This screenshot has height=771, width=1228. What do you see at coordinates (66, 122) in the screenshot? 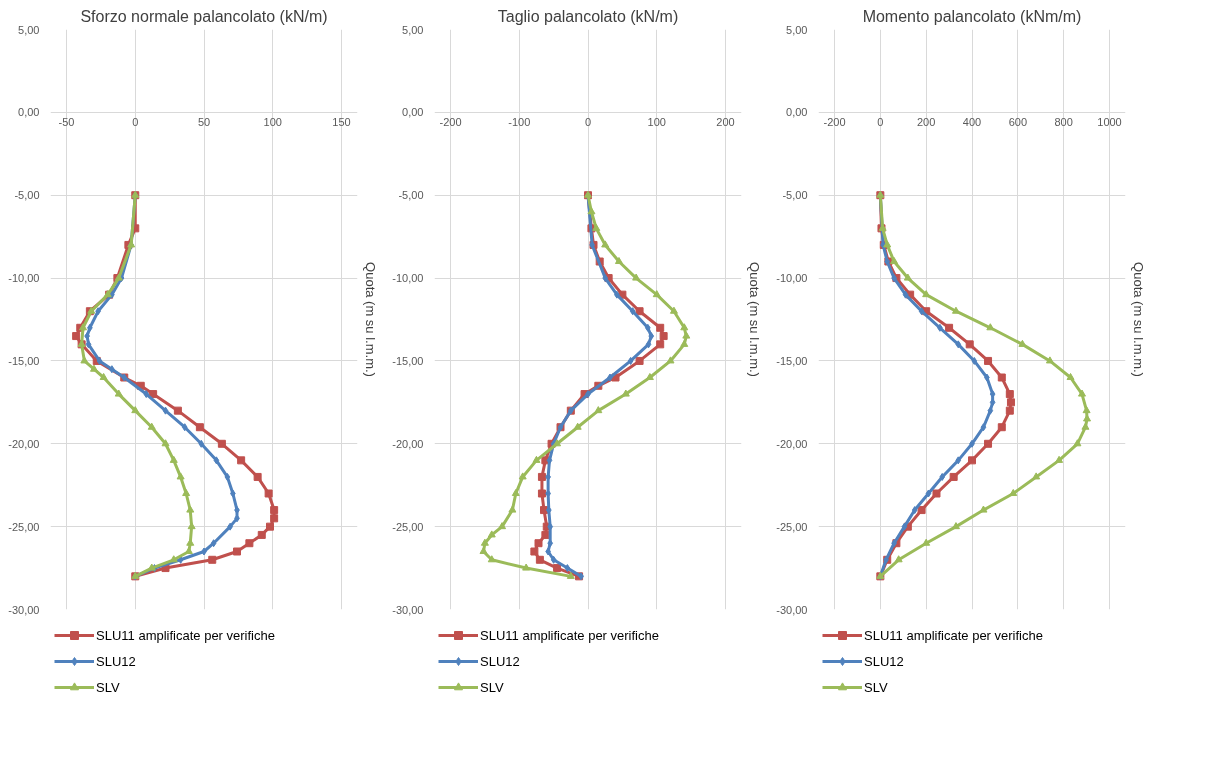
I see `x-tick-label: -50` at bounding box center [66, 122].